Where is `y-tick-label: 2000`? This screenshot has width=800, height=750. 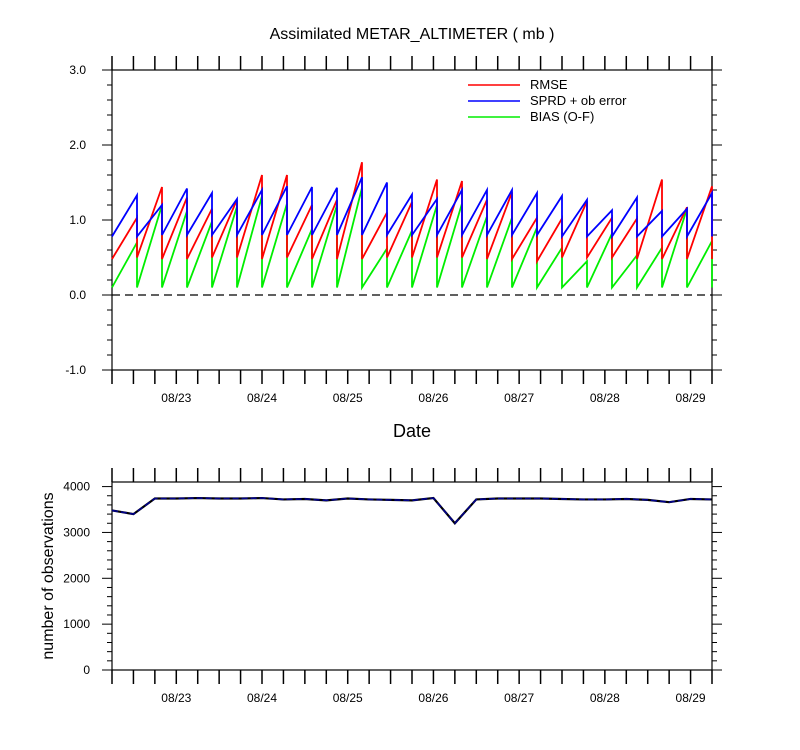
y-tick-label: 2000 is located at coordinates (76, 578).